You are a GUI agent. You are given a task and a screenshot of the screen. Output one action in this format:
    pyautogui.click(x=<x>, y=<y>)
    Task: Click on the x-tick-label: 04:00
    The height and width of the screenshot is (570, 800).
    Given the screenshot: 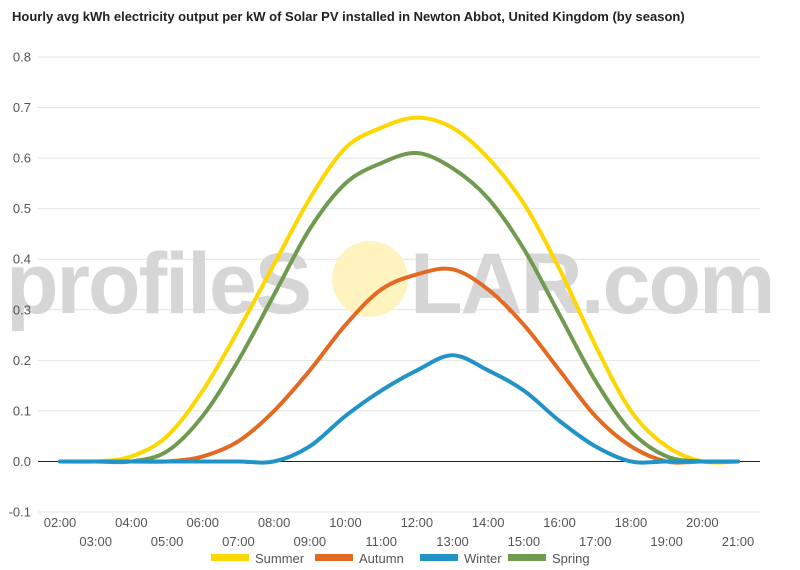 What is the action you would take?
    pyautogui.click(x=131, y=522)
    